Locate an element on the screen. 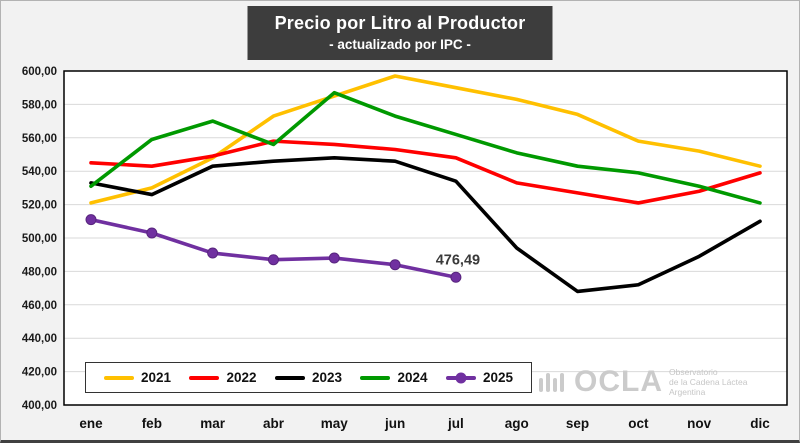  legend-swatch-2024 is located at coordinates (375, 377).